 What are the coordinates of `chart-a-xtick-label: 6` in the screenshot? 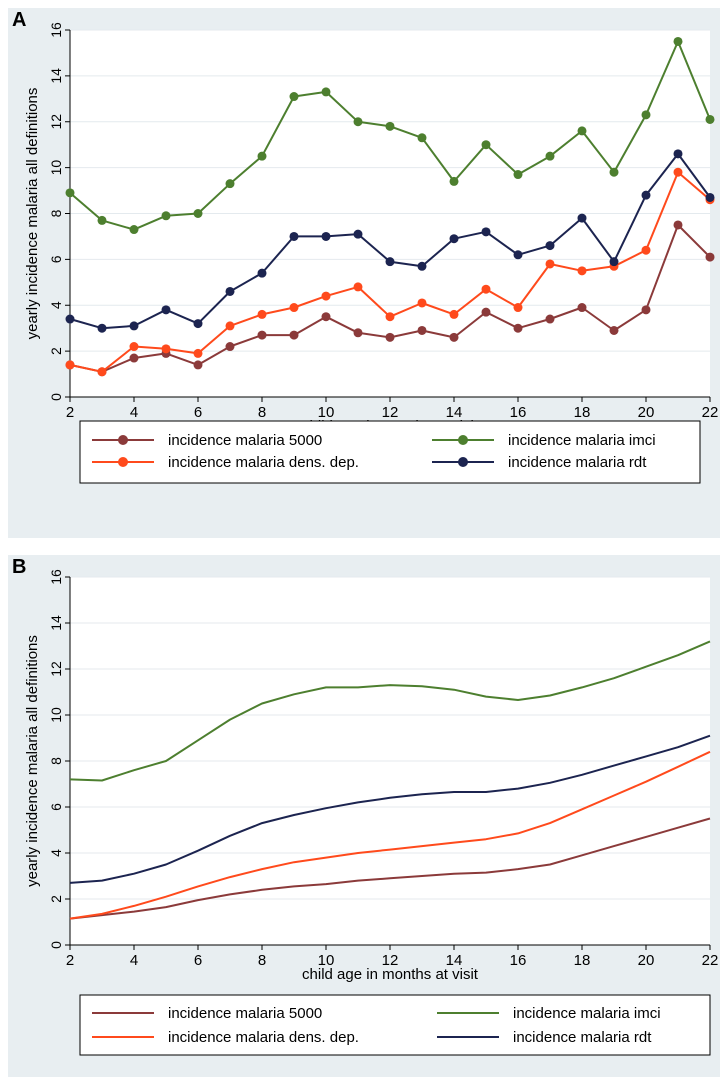 It's located at (198, 412).